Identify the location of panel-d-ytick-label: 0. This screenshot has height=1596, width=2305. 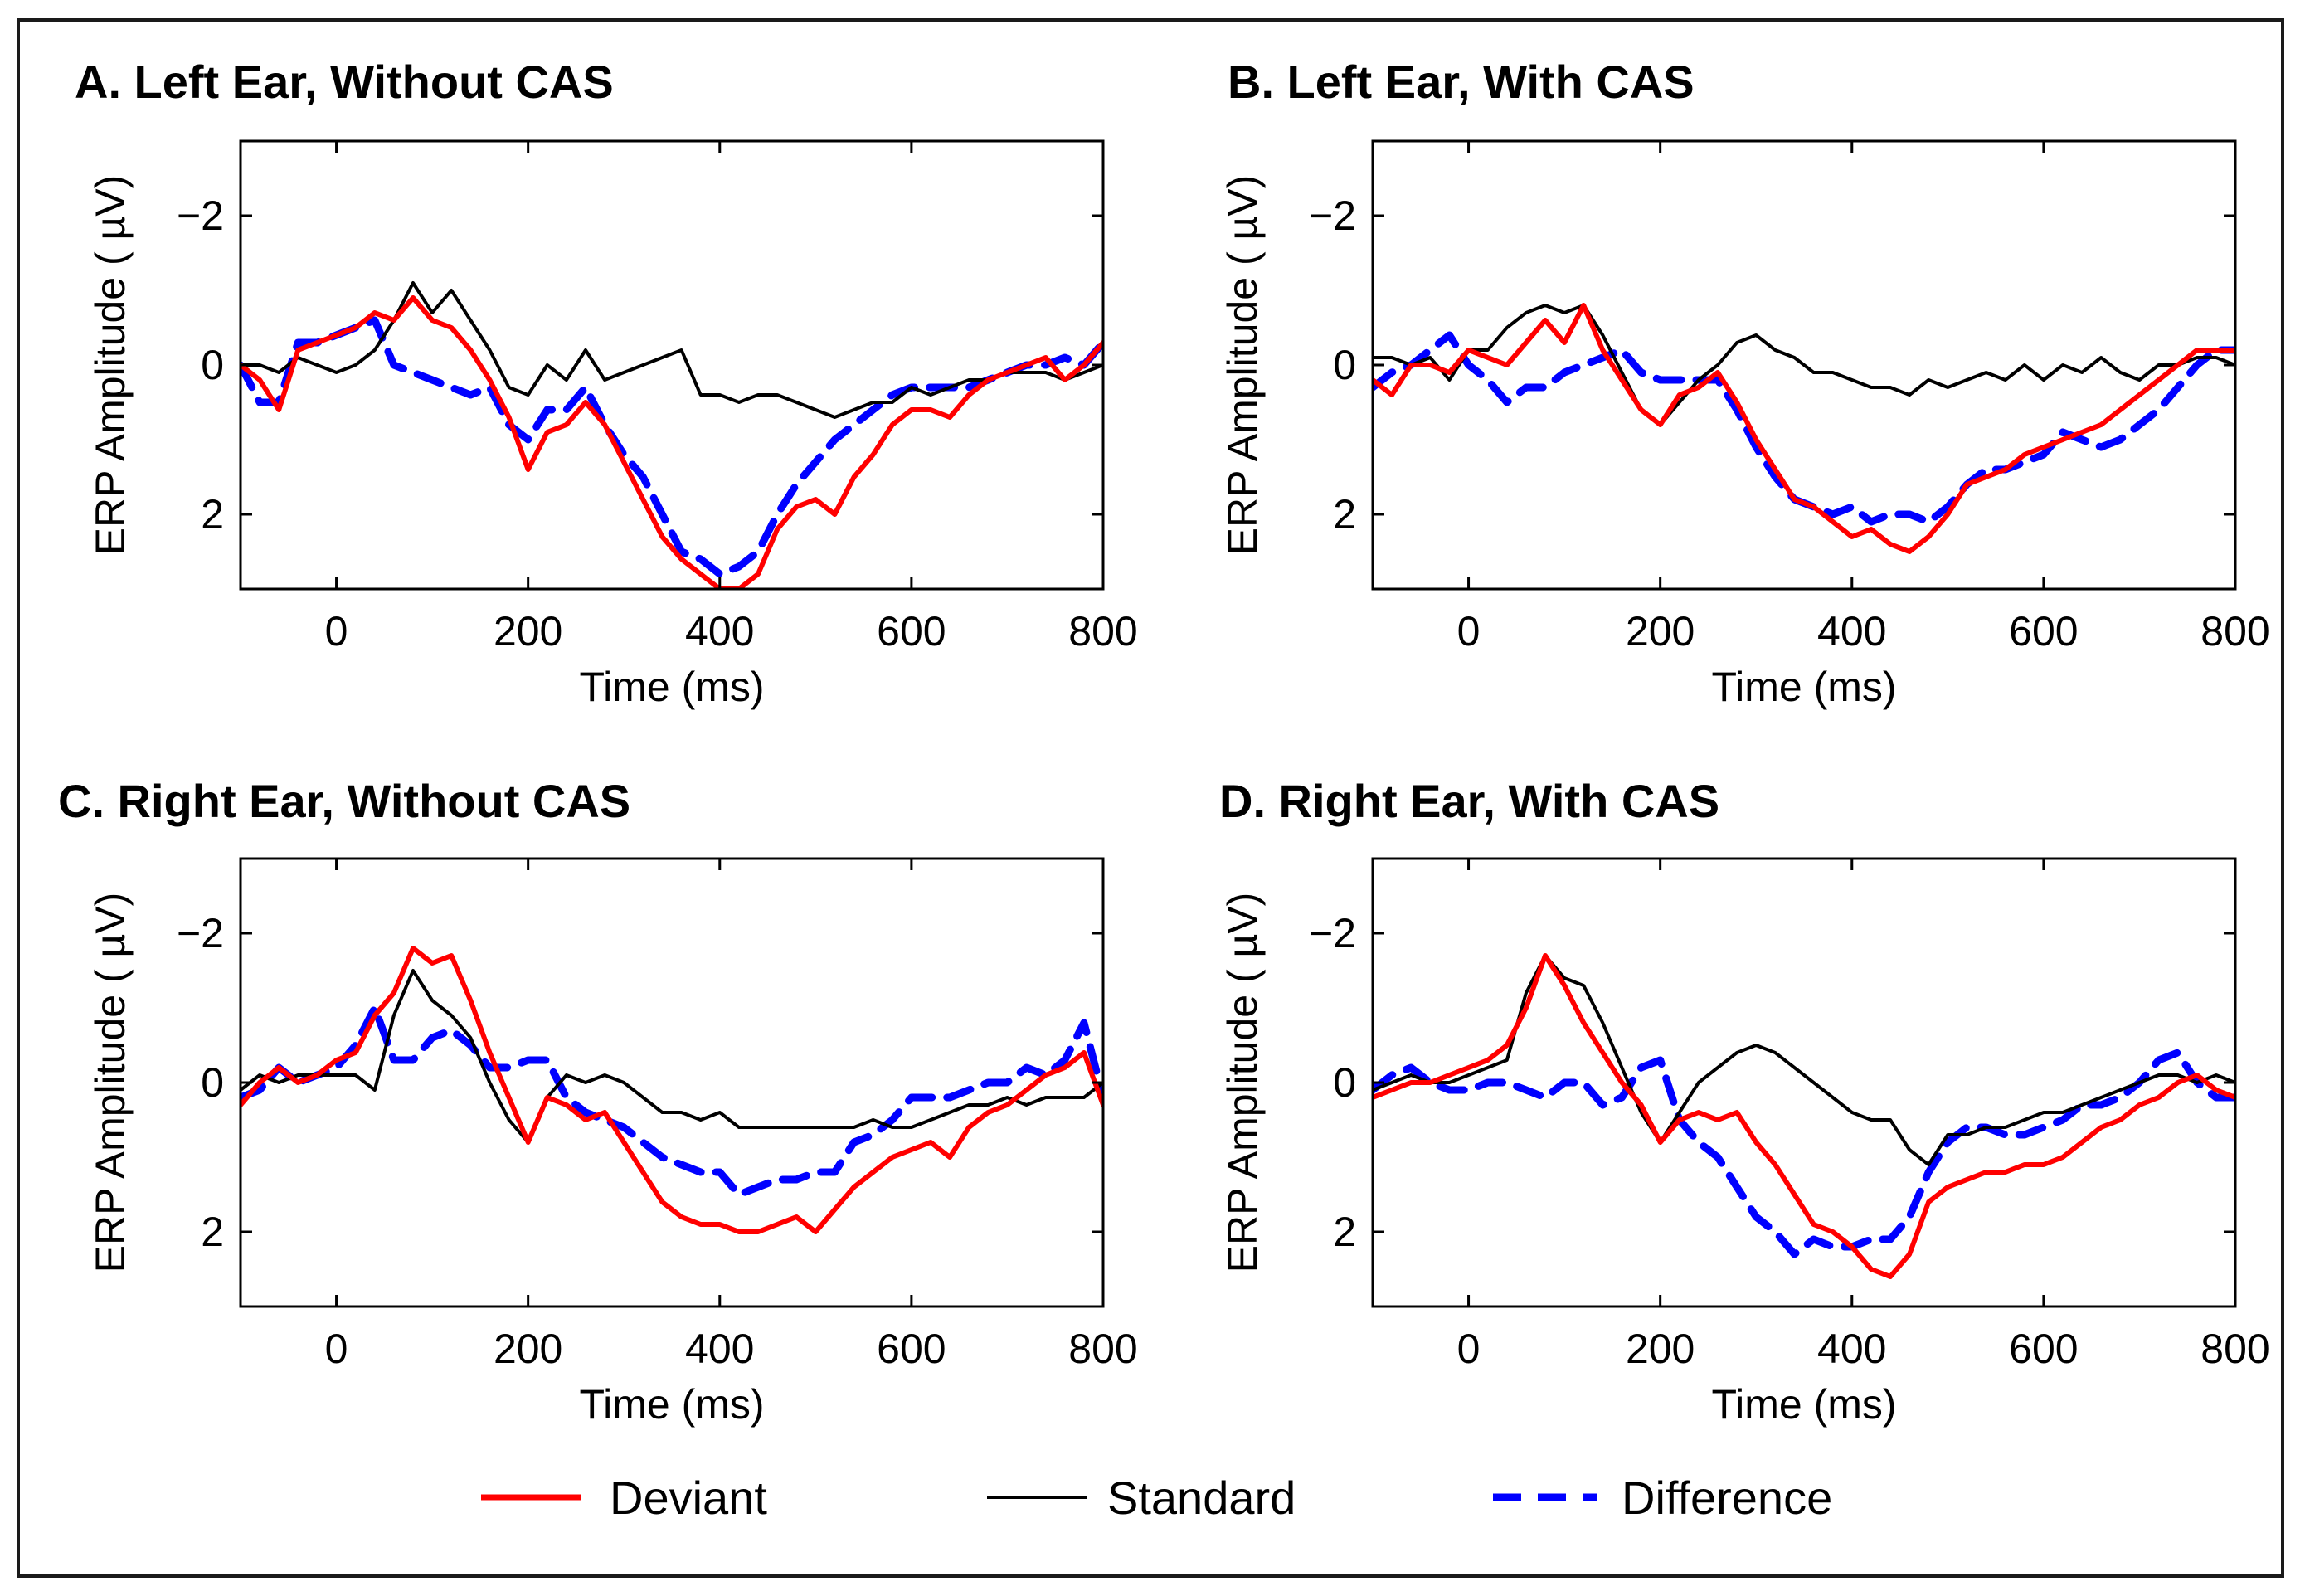
(1344, 1082).